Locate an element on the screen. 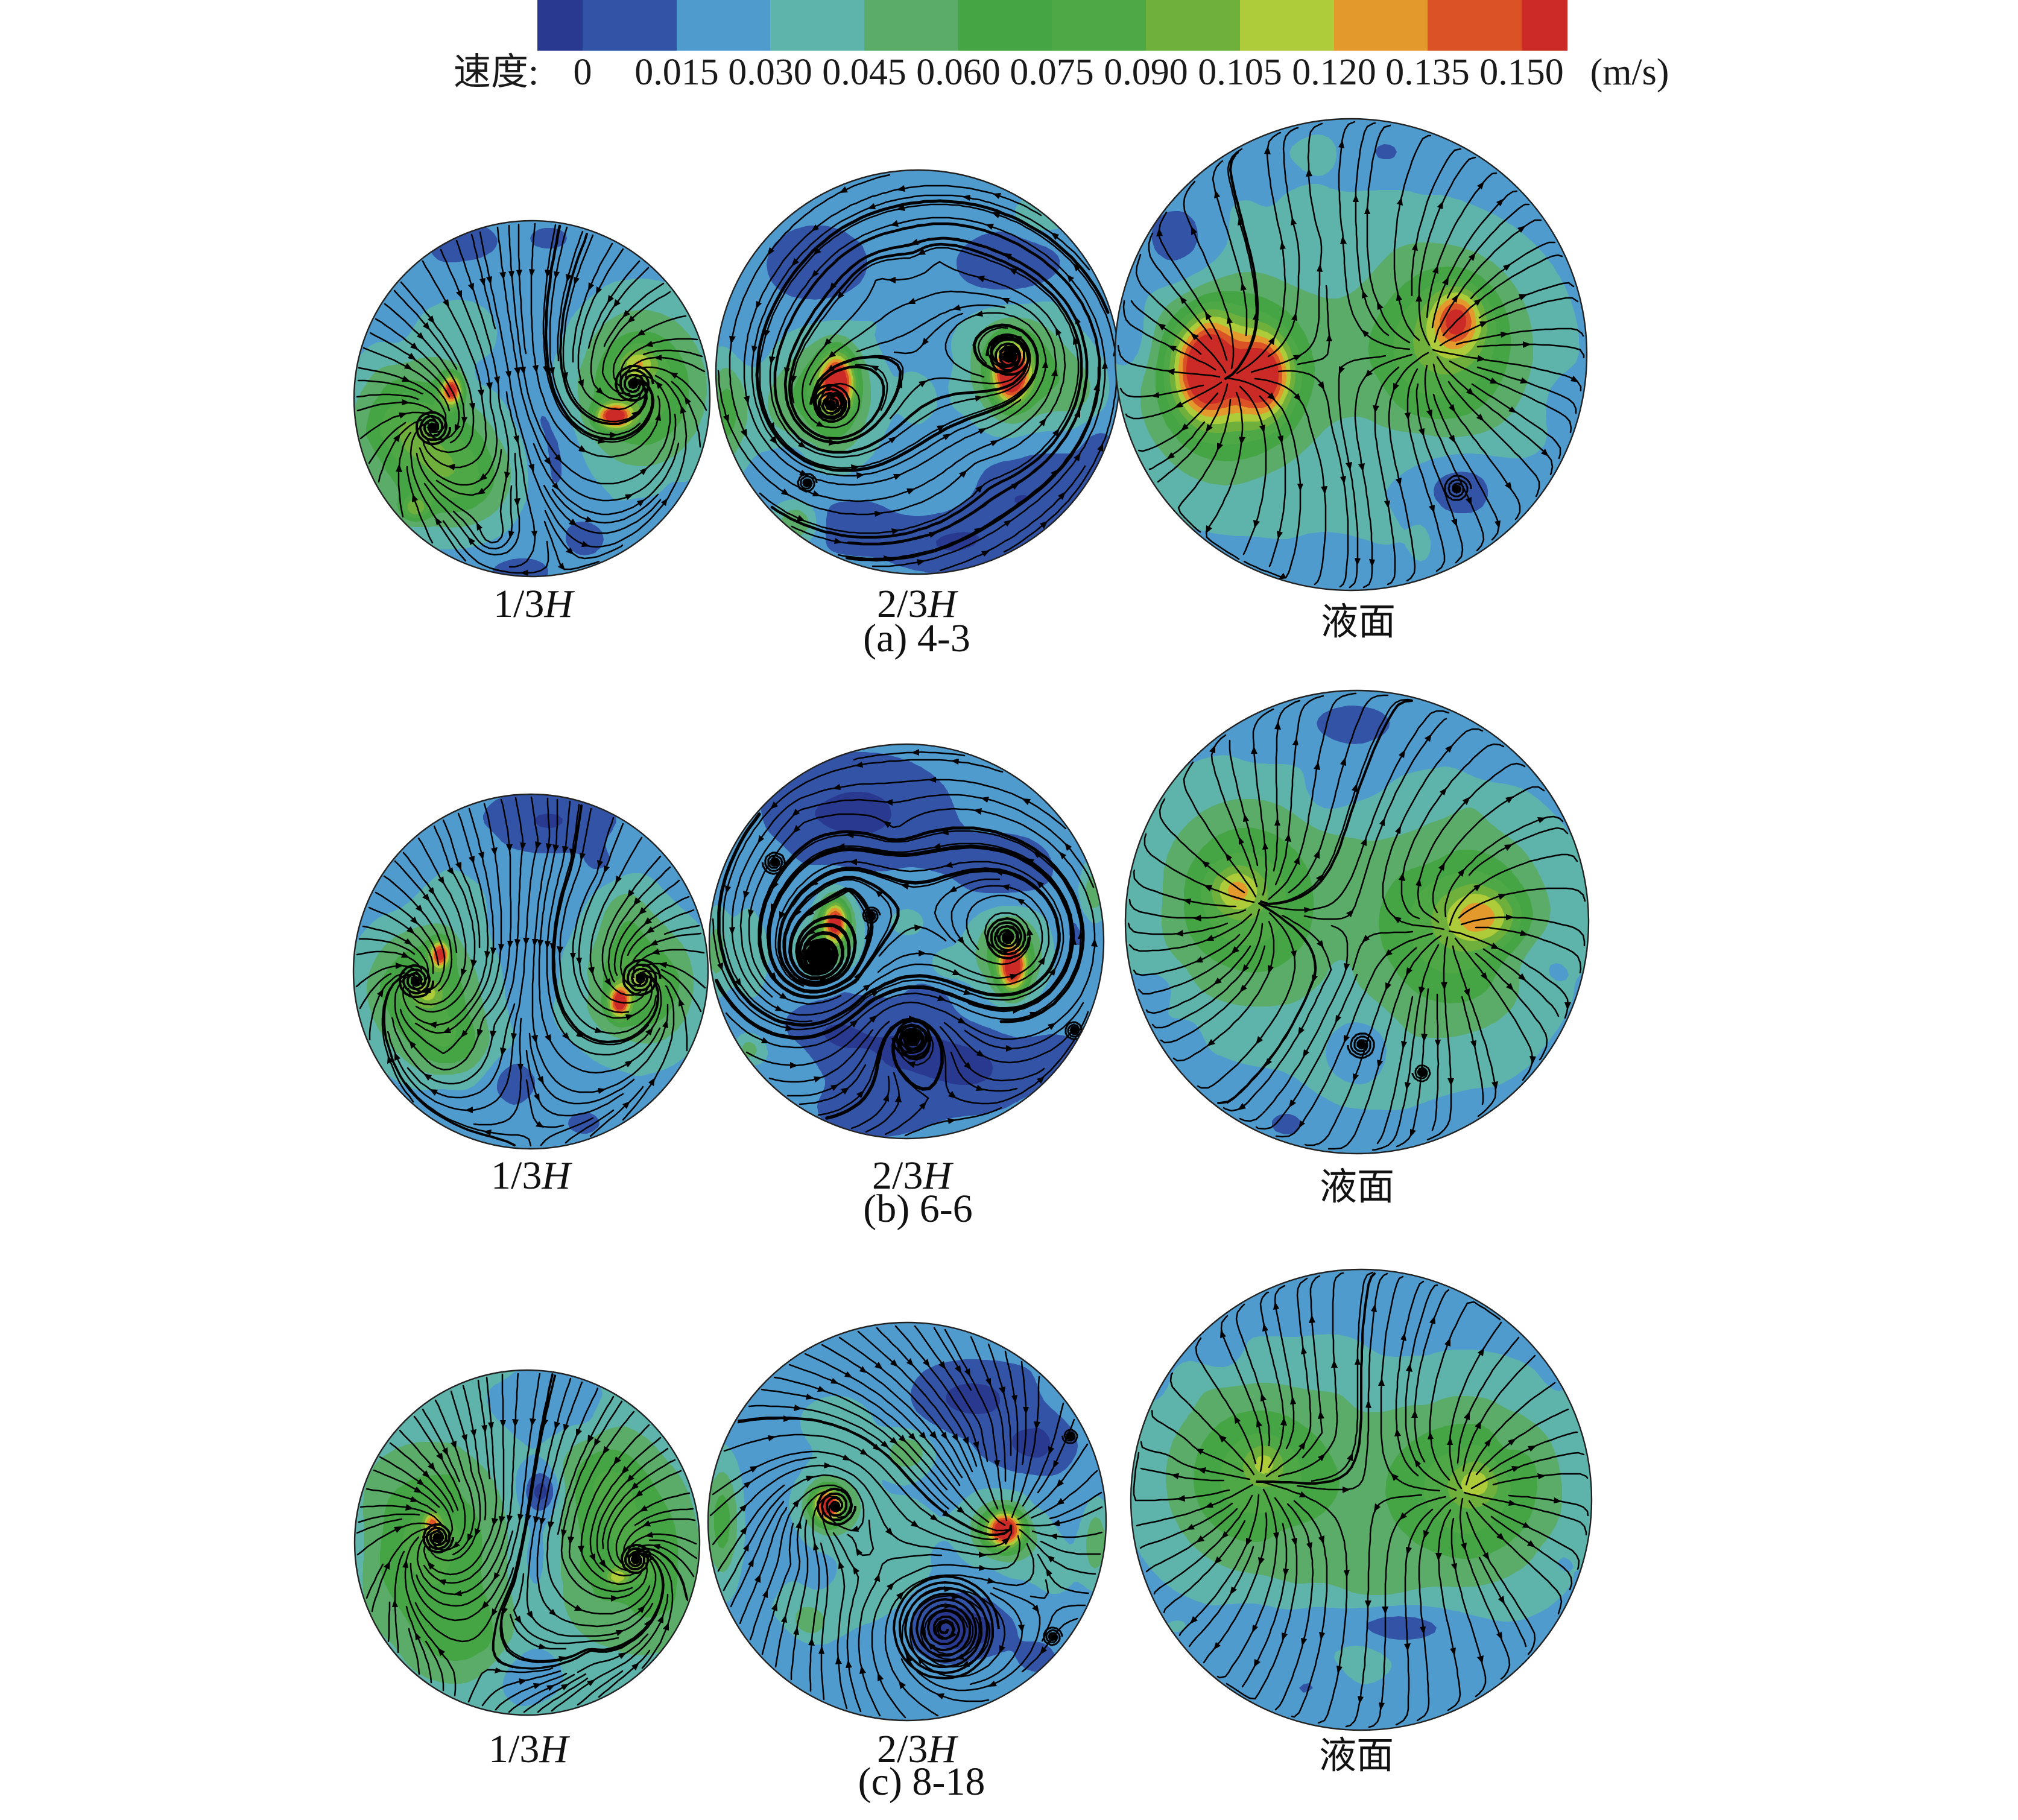  svg-text: (b) 6-6 is located at coordinates (917, 1209).